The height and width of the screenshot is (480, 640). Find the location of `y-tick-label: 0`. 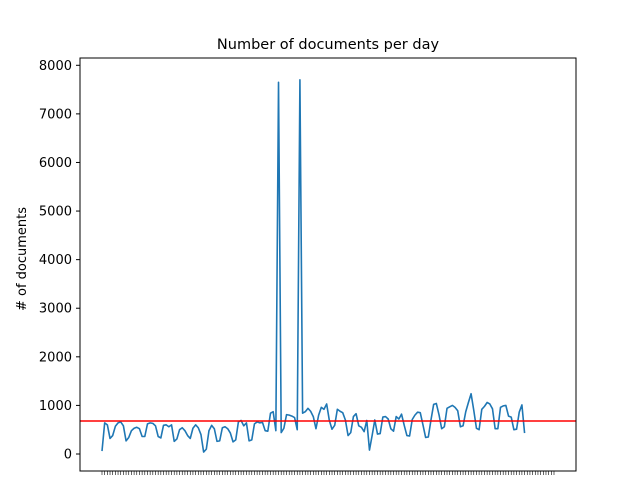

y-tick-label: 0 is located at coordinates (68, 454).